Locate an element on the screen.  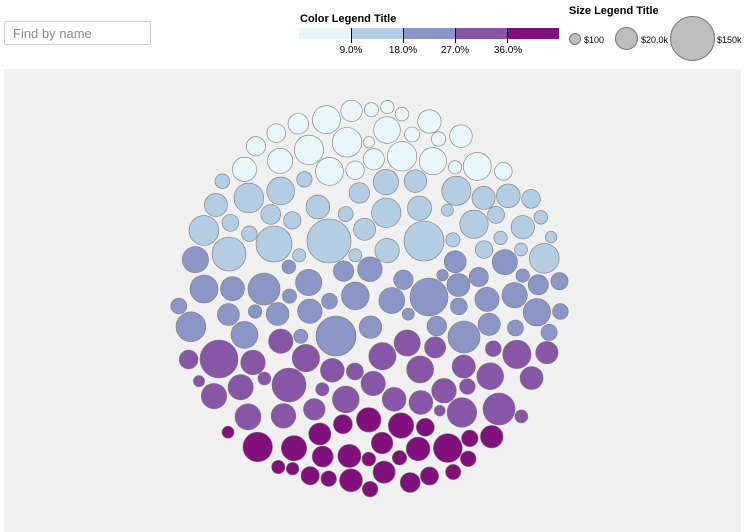
search-input is located at coordinates (77, 33).